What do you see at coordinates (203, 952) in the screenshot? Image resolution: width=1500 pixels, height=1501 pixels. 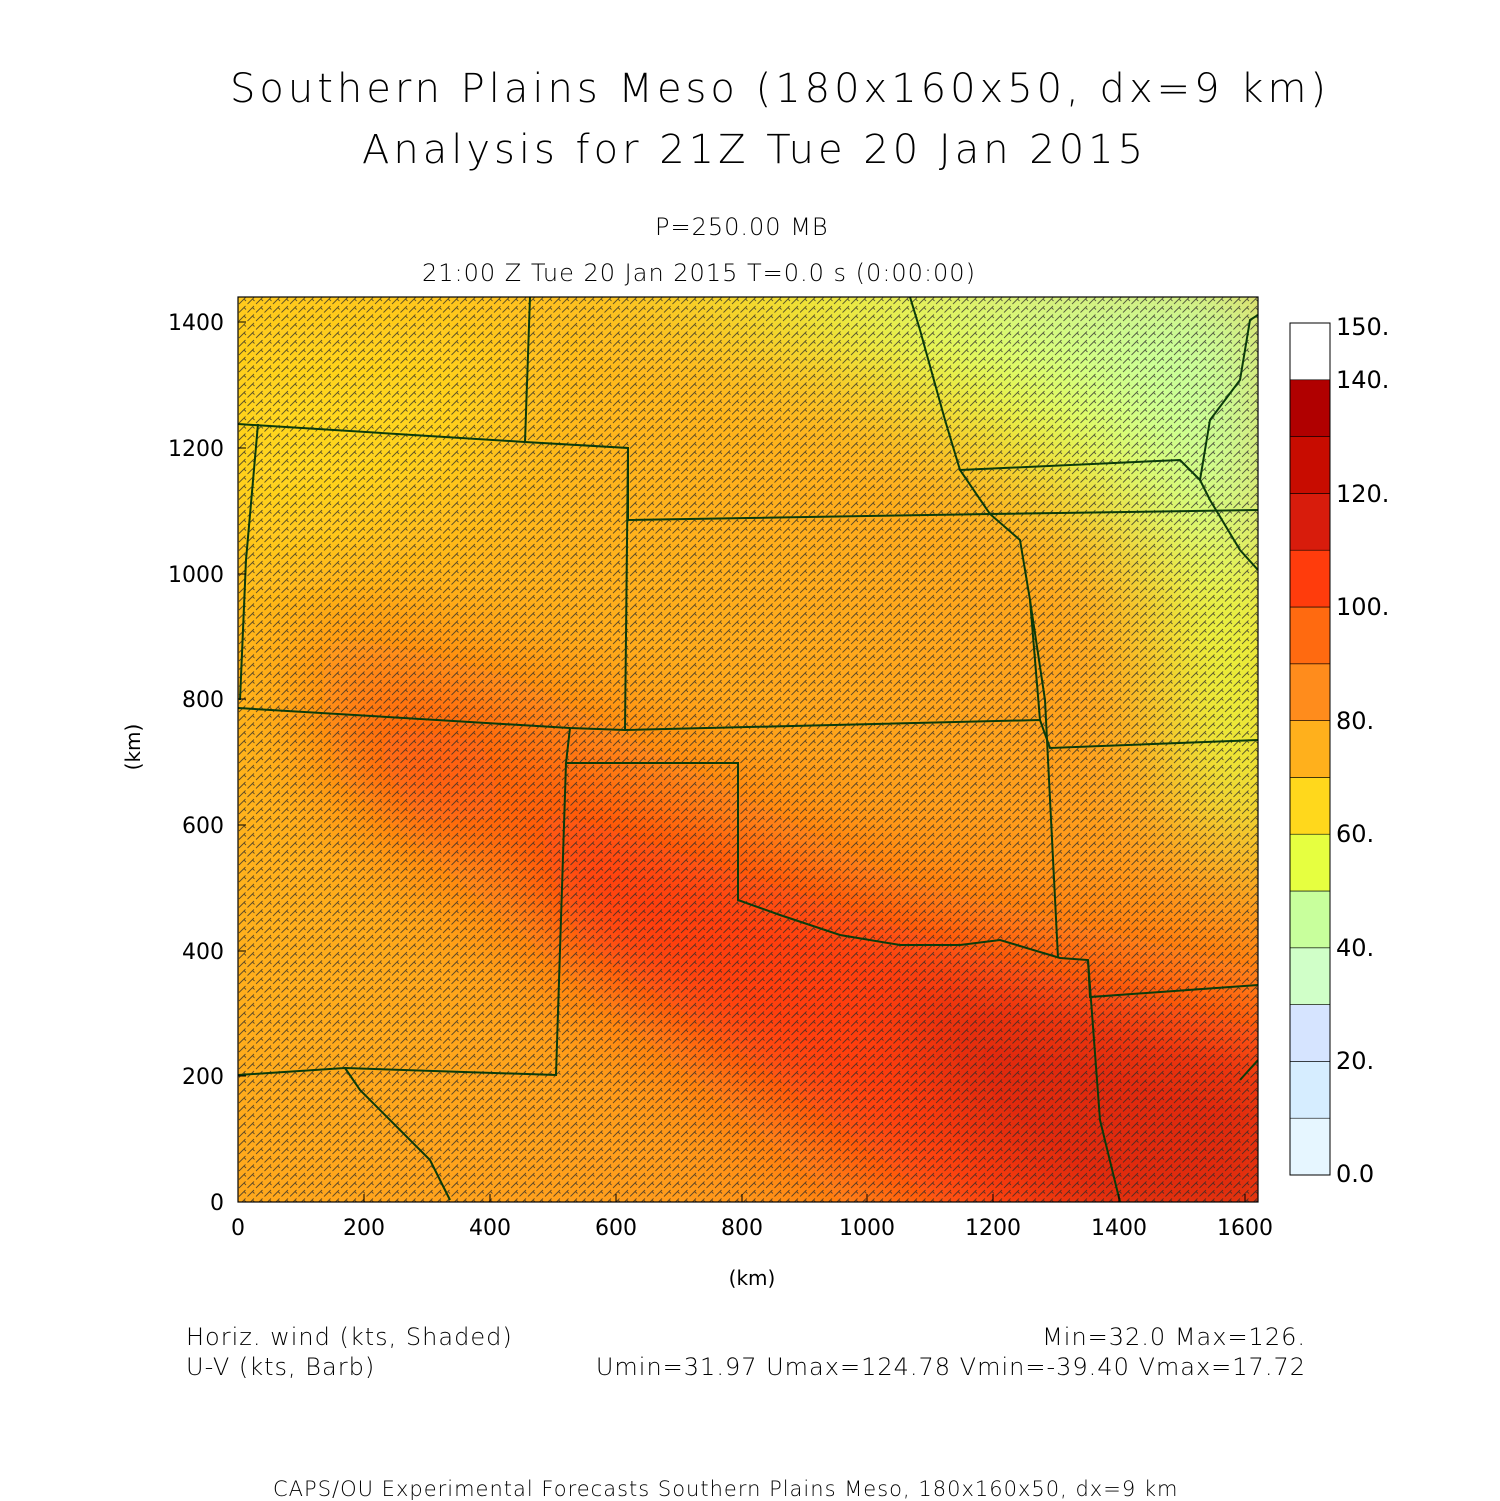 I see `y-tick-label: 400` at bounding box center [203, 952].